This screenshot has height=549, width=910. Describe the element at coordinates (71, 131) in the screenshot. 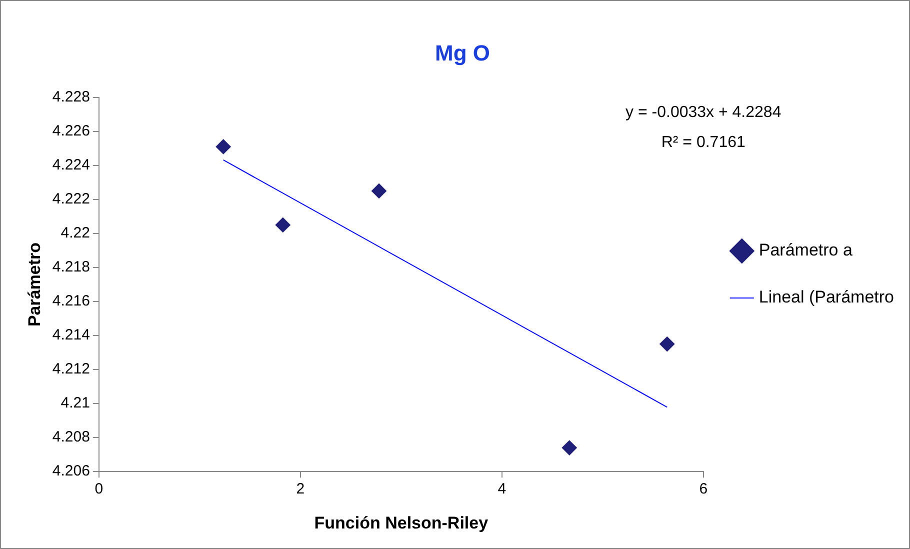

I see `y-tick-label: 4.226` at that location.